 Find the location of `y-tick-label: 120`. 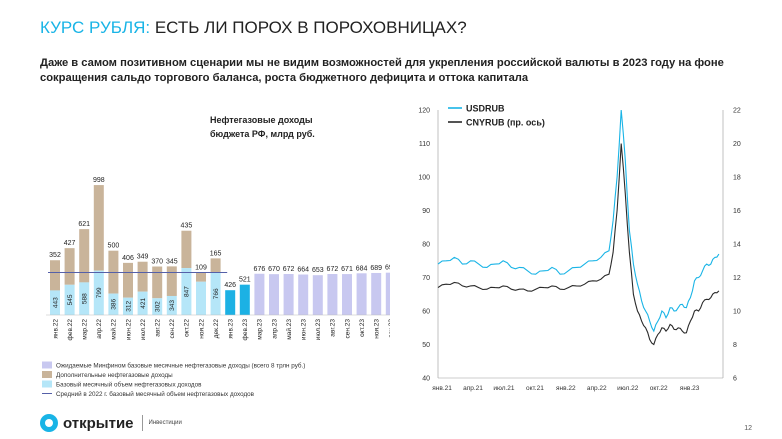

y-tick-label: 120 is located at coordinates (424, 111).